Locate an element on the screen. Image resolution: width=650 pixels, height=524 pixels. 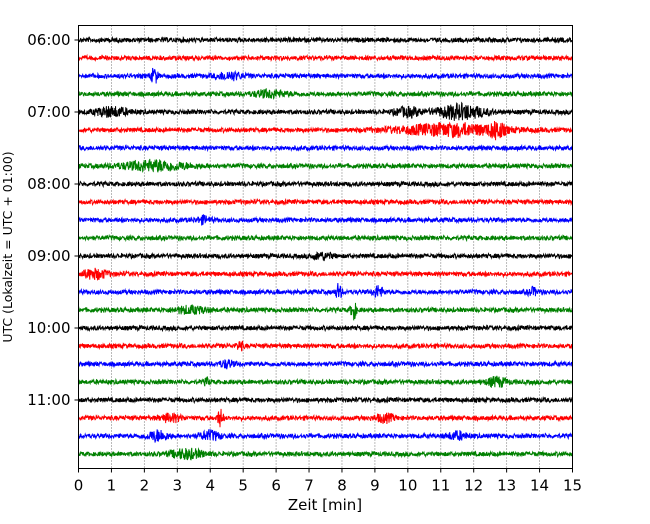
x-tick-label: 4 is located at coordinates (210, 486).